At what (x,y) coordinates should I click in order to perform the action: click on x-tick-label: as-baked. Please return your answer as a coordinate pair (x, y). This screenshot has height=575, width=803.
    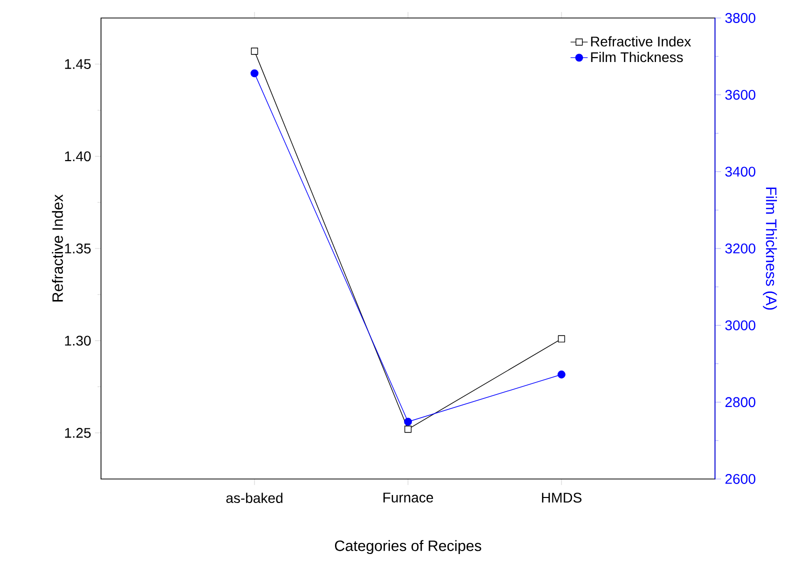
    Looking at the image, I should click on (254, 498).